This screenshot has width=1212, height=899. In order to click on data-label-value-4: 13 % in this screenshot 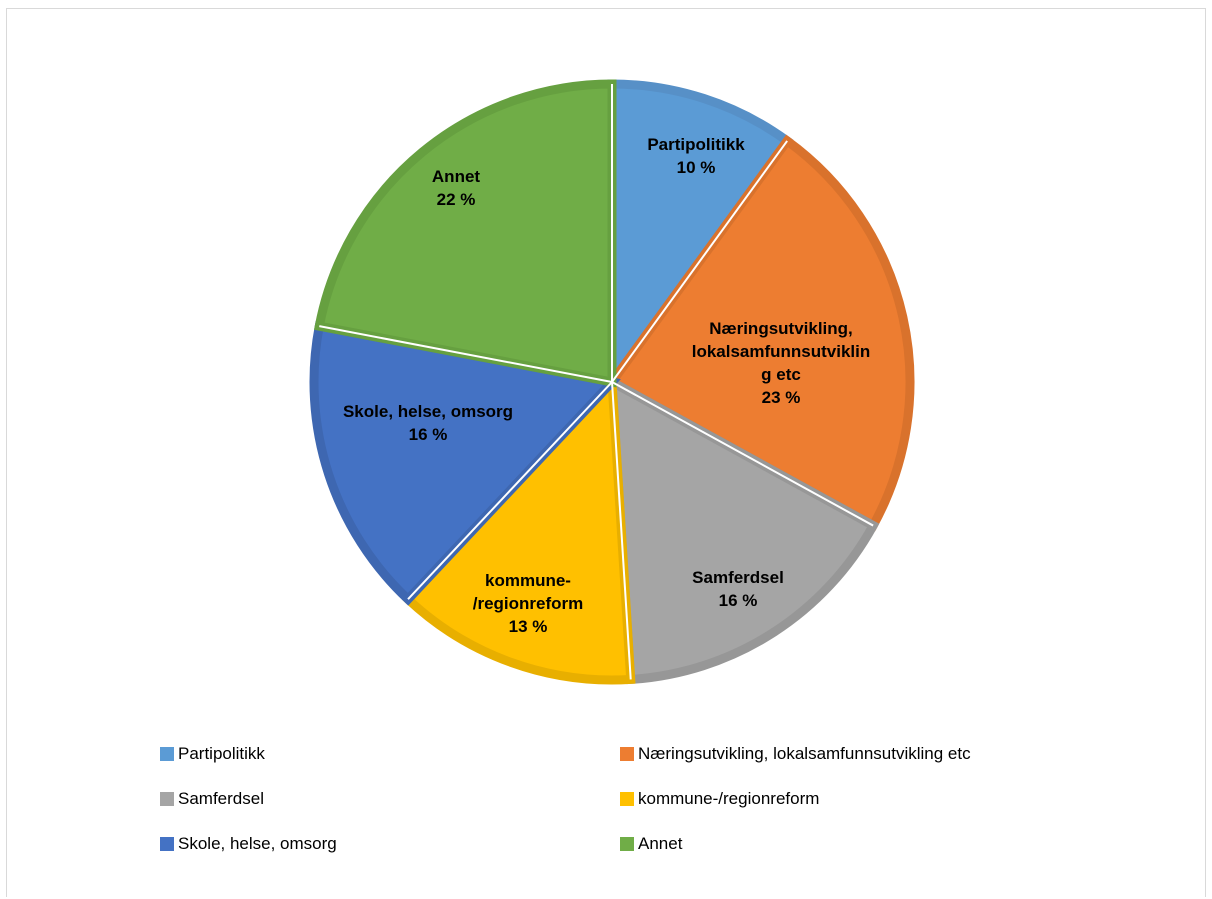, I will do `click(528, 626)`.